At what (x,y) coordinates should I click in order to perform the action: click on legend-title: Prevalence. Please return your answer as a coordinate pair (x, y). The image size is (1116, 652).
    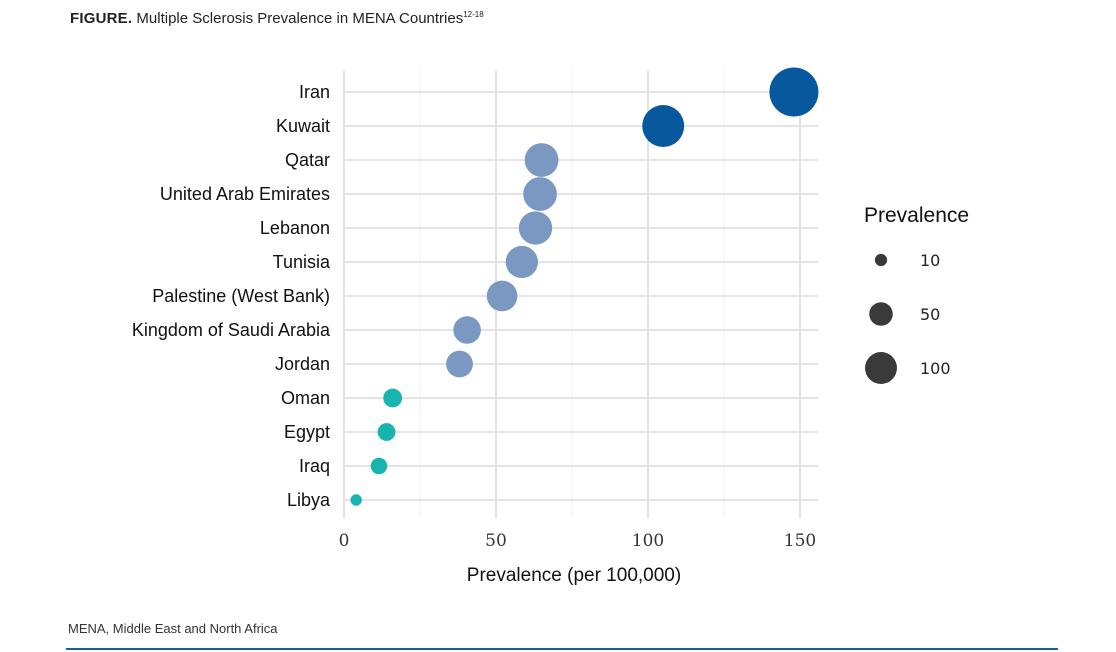
    Looking at the image, I should click on (916, 215).